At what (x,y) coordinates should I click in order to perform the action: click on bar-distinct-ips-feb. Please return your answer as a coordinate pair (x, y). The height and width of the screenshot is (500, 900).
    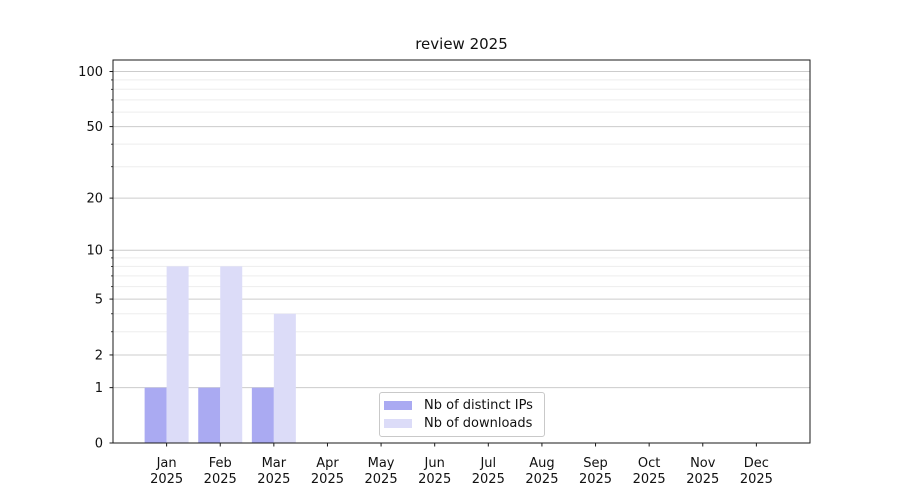
    Looking at the image, I should click on (209, 415).